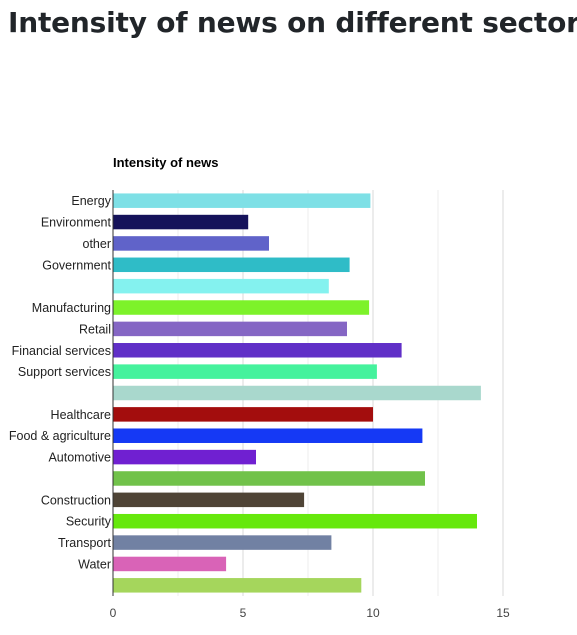 Image resolution: width=577 pixels, height=635 pixels. Describe the element at coordinates (60, 436) in the screenshot. I see `category-label: Food & agriculture` at that location.